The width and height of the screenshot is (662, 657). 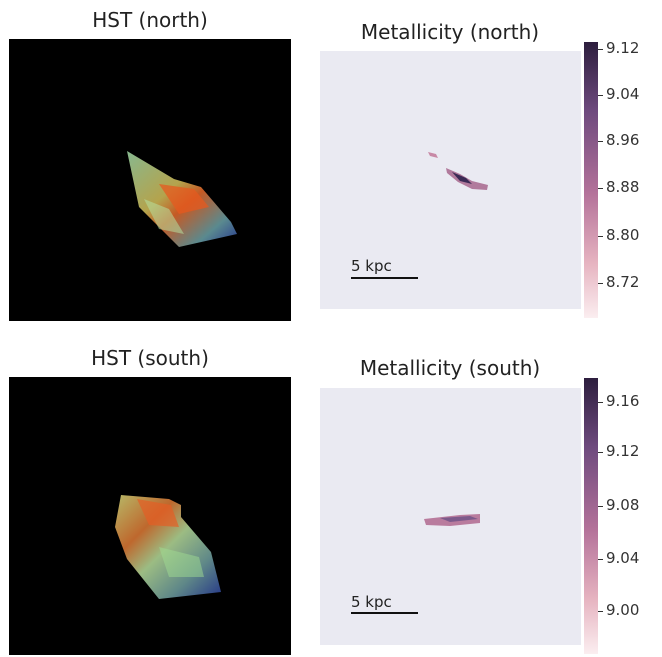 What do you see at coordinates (623, 505) in the screenshot?
I see `colorbar-south-ticklabel: 9.08` at bounding box center [623, 505].